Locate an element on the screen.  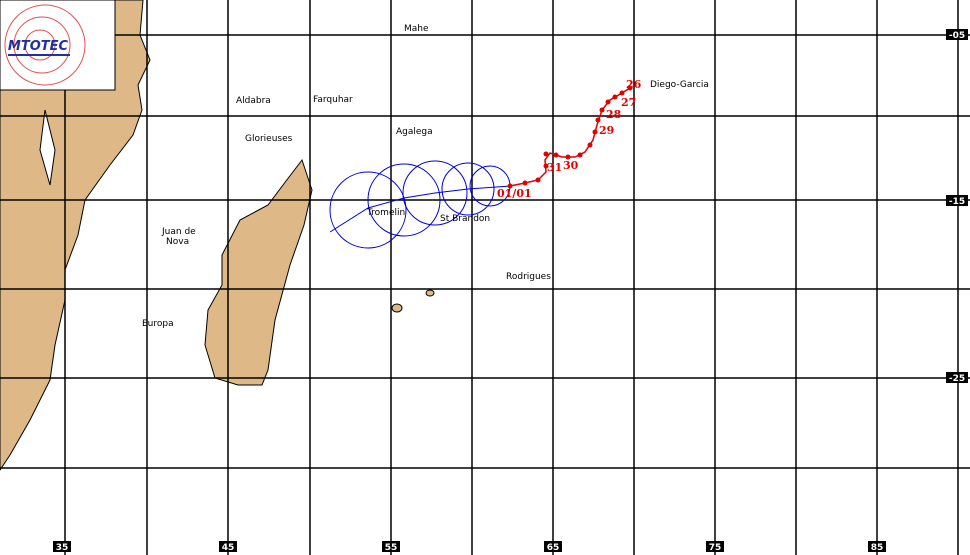
place: Aldabra is located at coordinates (253, 101).